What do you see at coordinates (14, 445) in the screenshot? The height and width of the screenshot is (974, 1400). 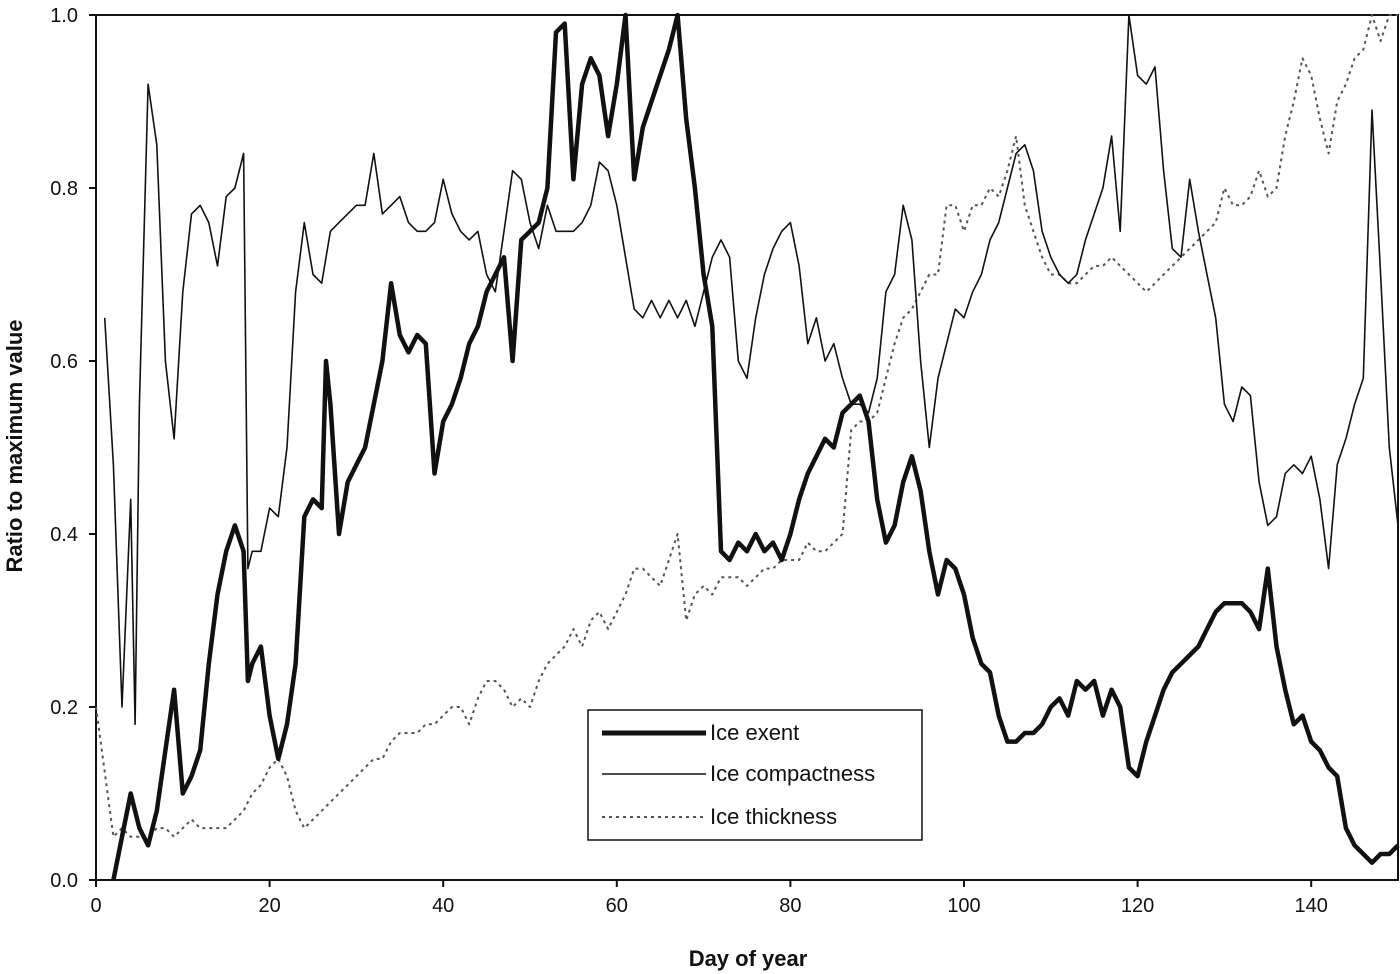 I see `y-axis-title: Ratio to maximum value` at bounding box center [14, 445].